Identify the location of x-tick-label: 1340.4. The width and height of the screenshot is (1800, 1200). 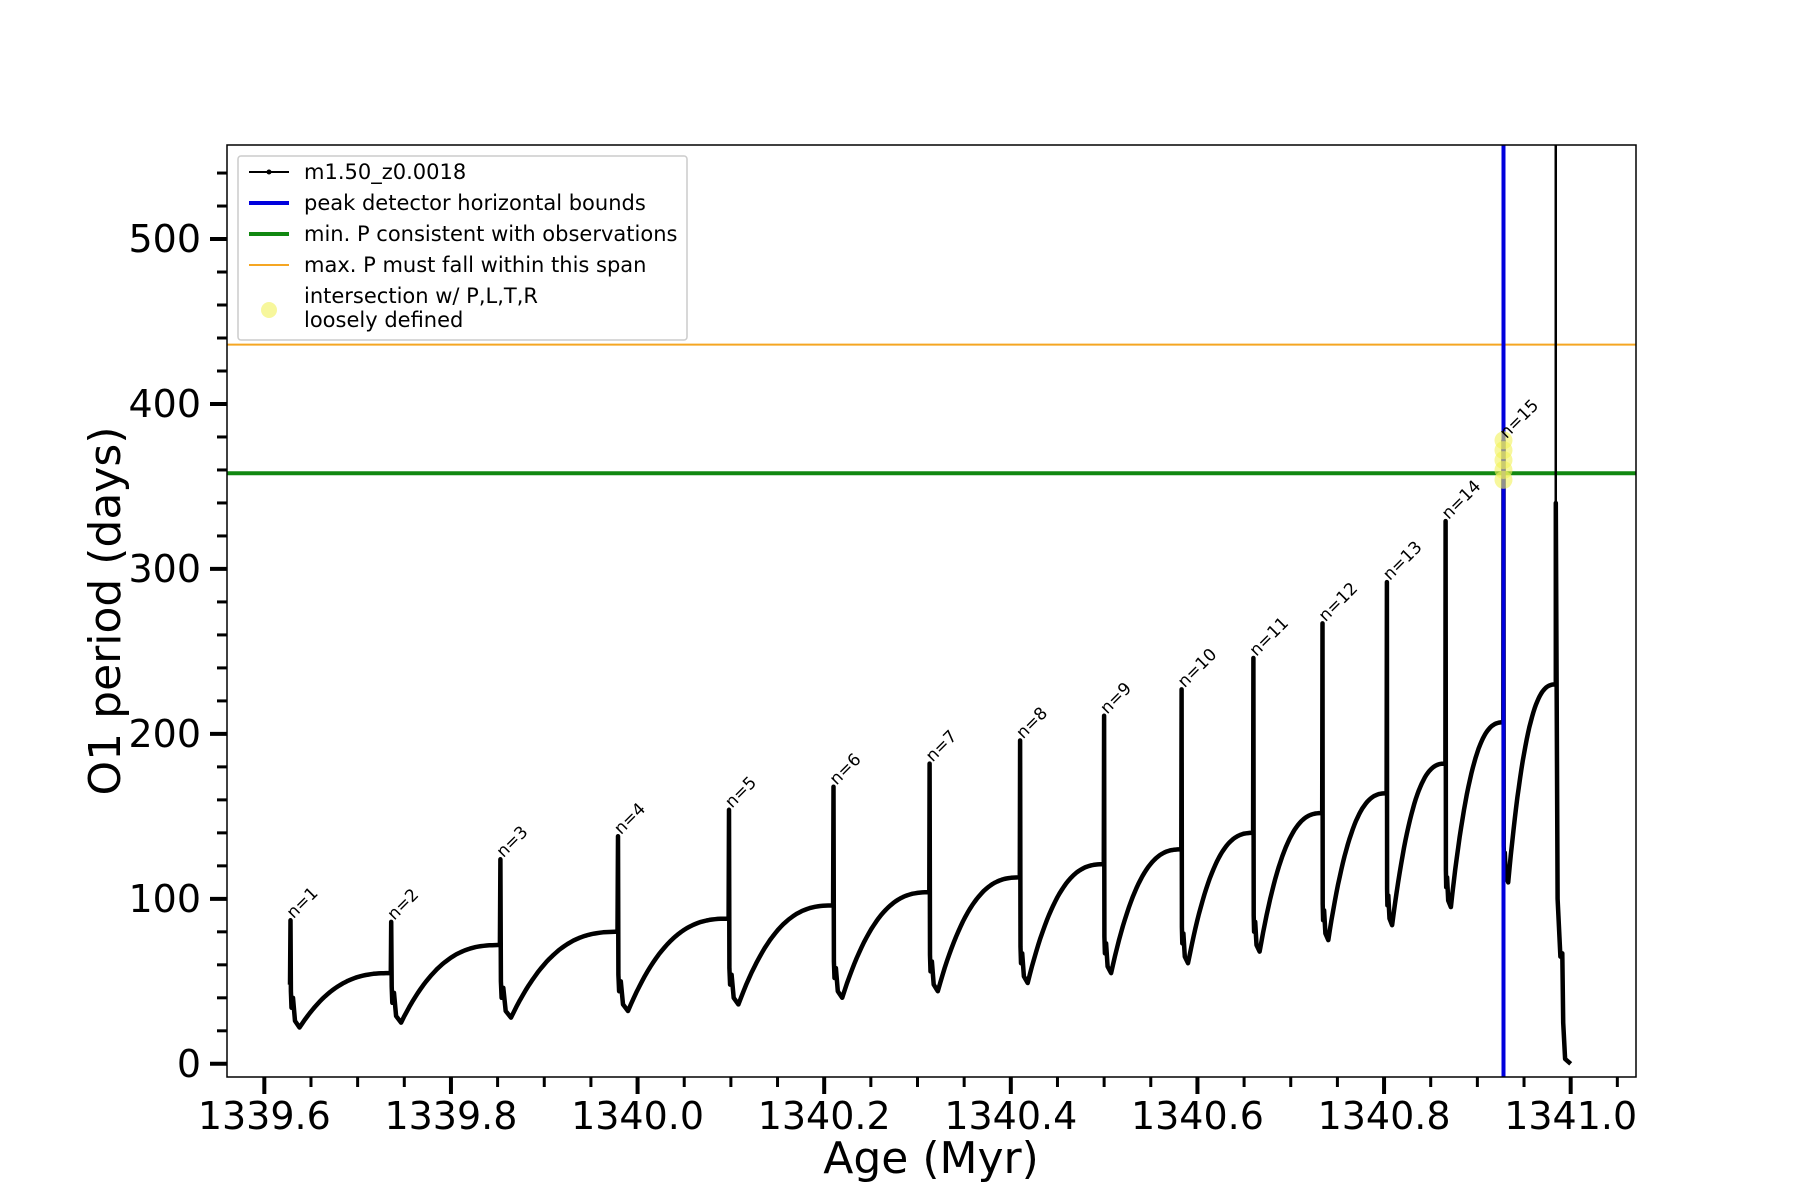
(1010, 1116).